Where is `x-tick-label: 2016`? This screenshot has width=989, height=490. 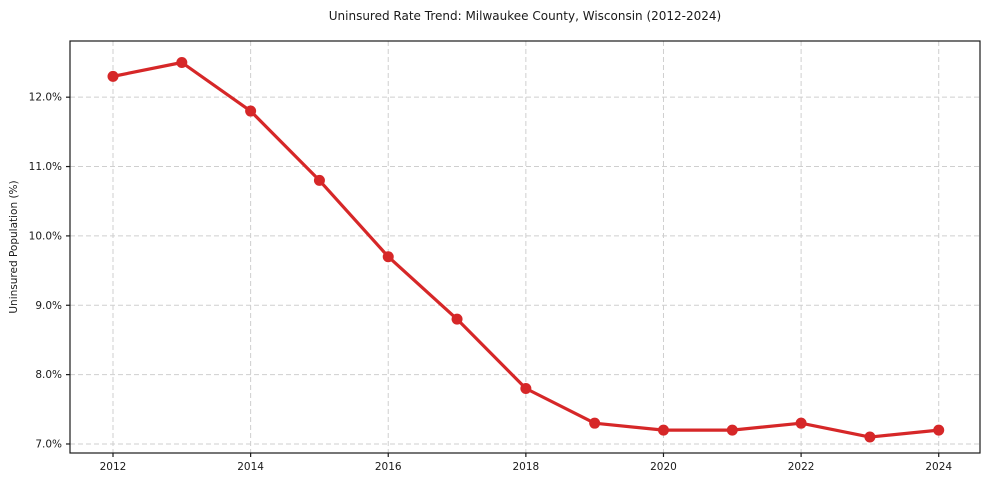 x-tick-label: 2016 is located at coordinates (388, 467).